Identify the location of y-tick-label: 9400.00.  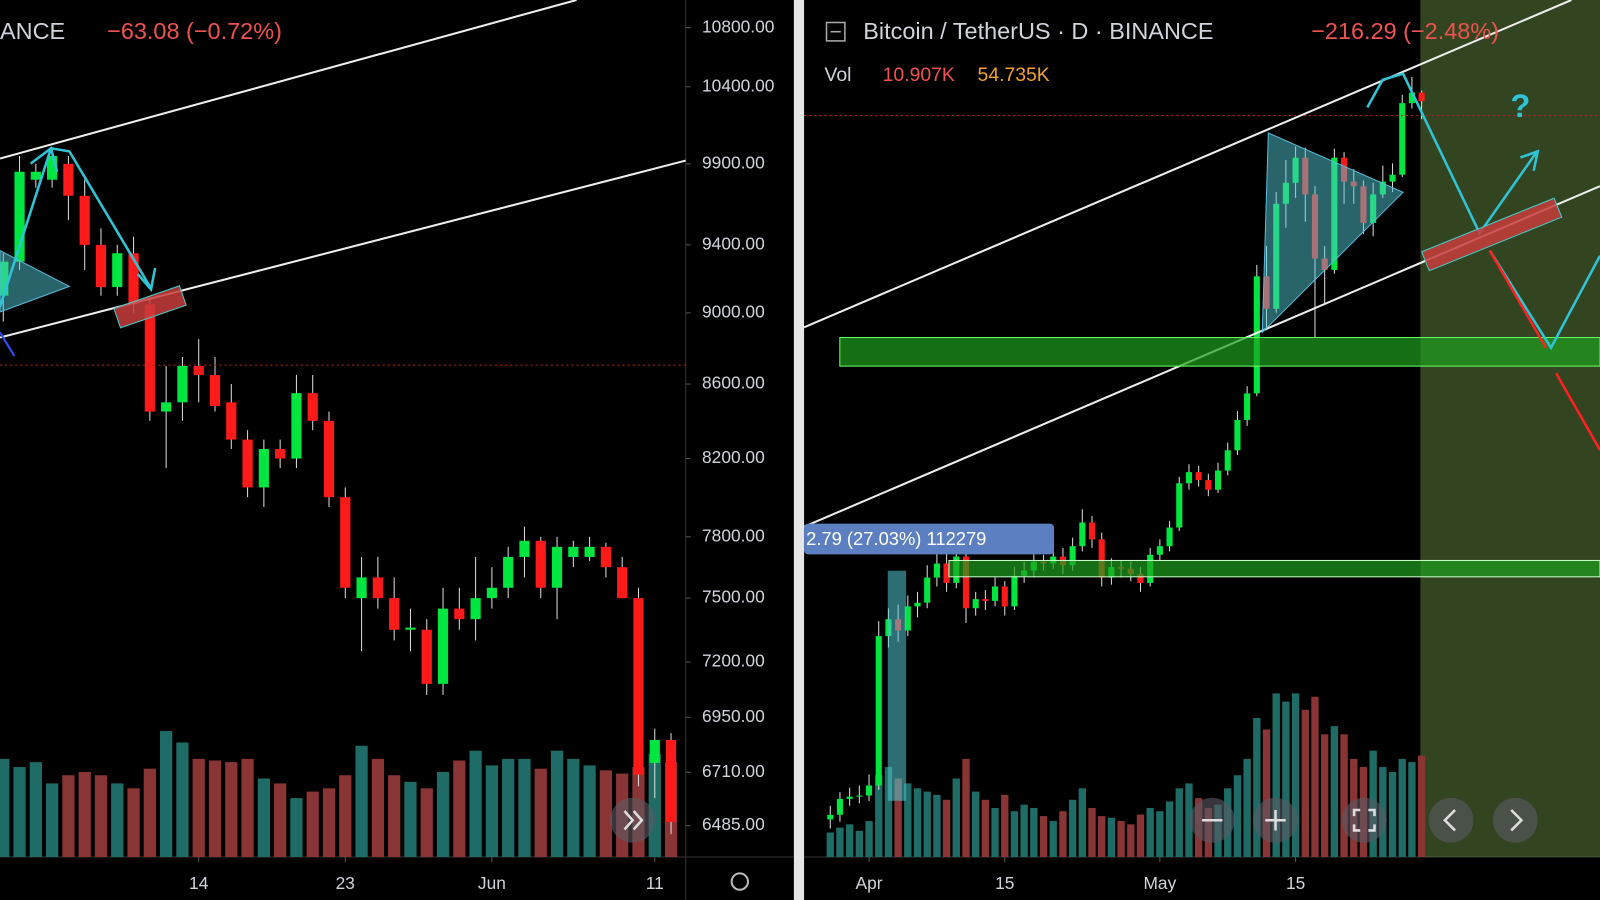
(733, 243).